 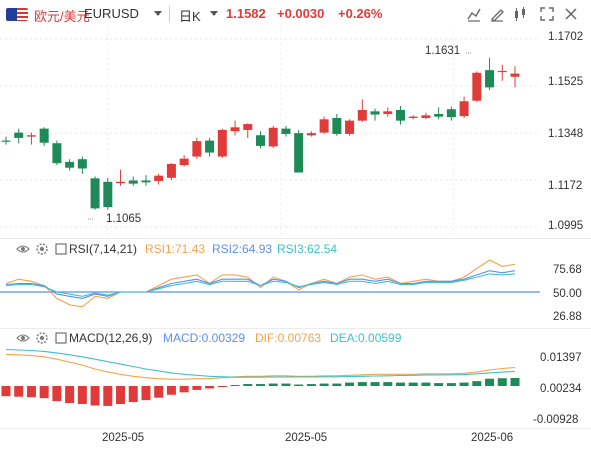 I want to click on eur-usd-flag-icon, so click(x=17, y=14).